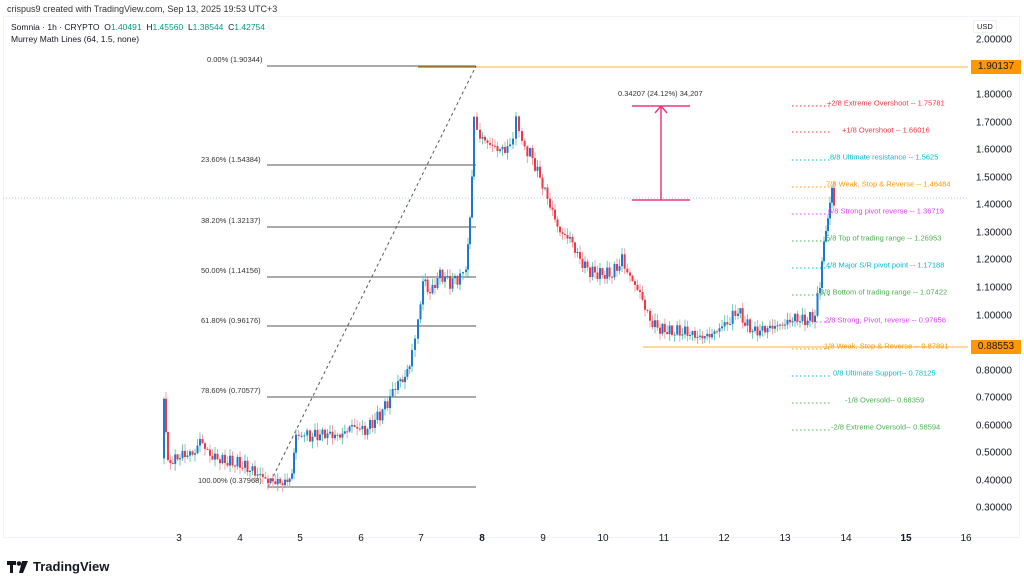  I want to click on low-value: 1.38544, so click(208, 27).